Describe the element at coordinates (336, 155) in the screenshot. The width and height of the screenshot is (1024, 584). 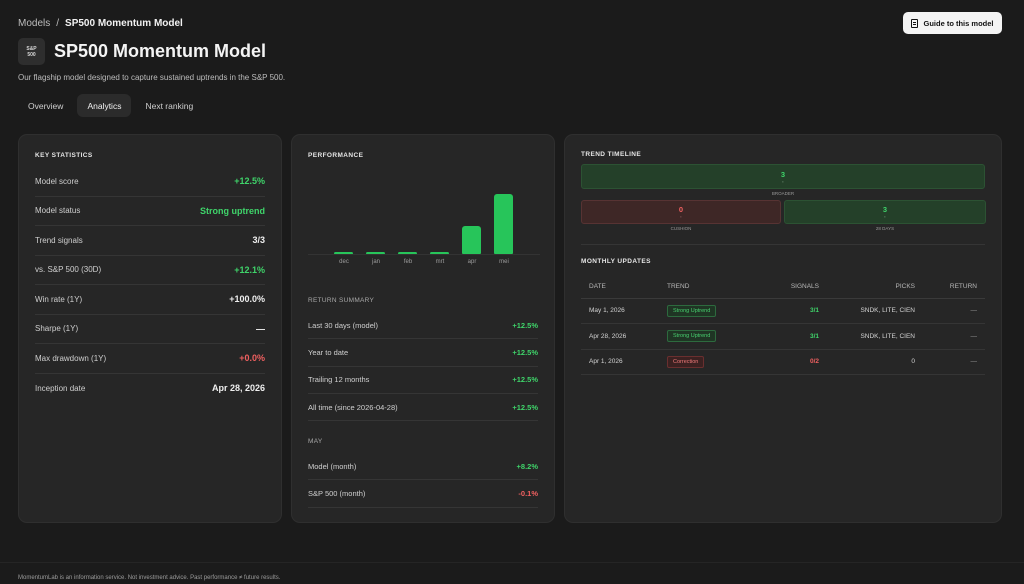
I see `performance-heading: PERFORMANCE` at that location.